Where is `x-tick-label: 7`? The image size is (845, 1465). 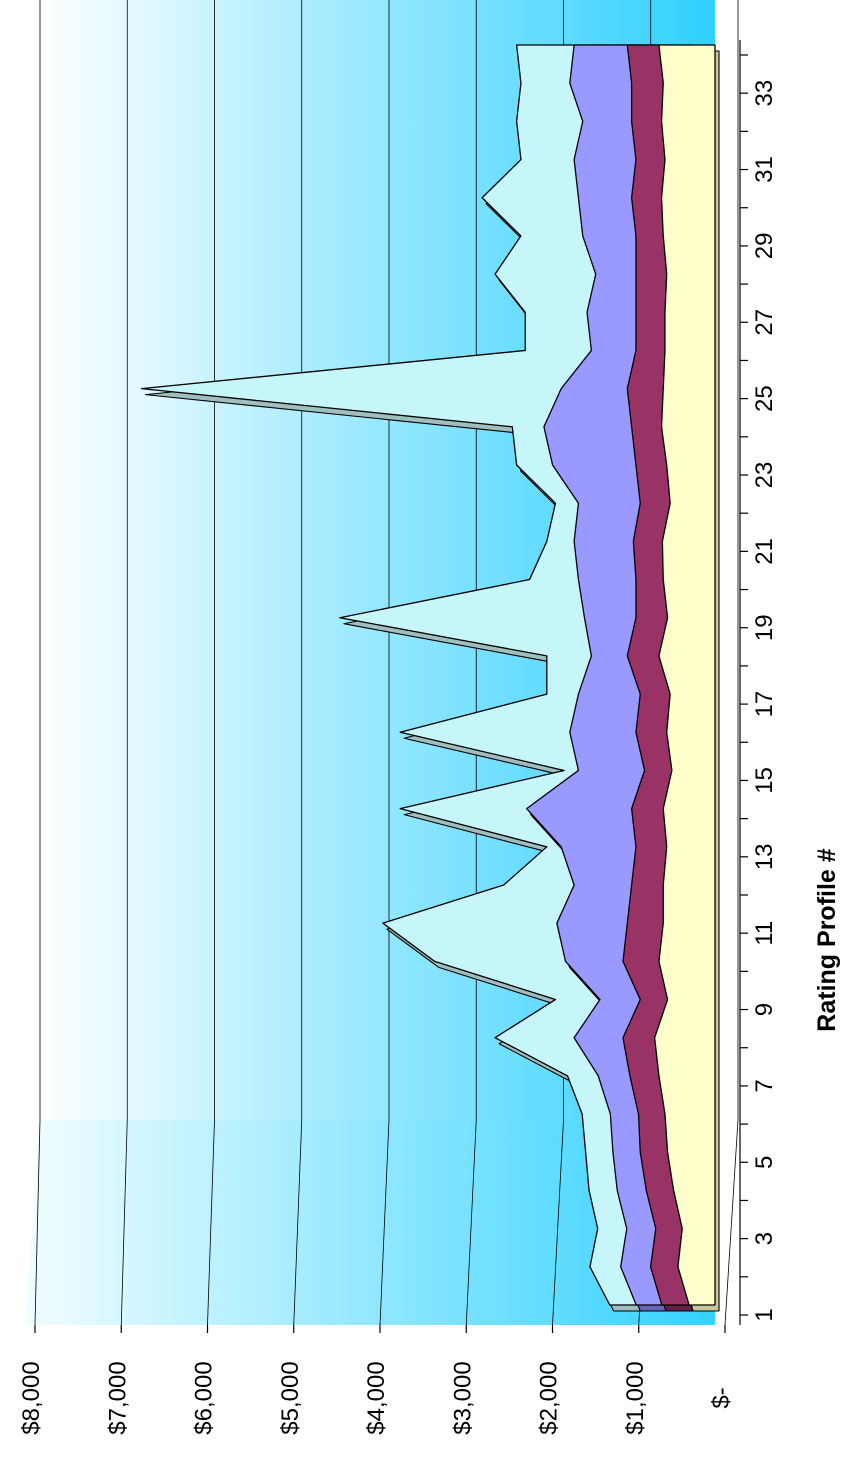 x-tick-label: 7 is located at coordinates (764, 1085).